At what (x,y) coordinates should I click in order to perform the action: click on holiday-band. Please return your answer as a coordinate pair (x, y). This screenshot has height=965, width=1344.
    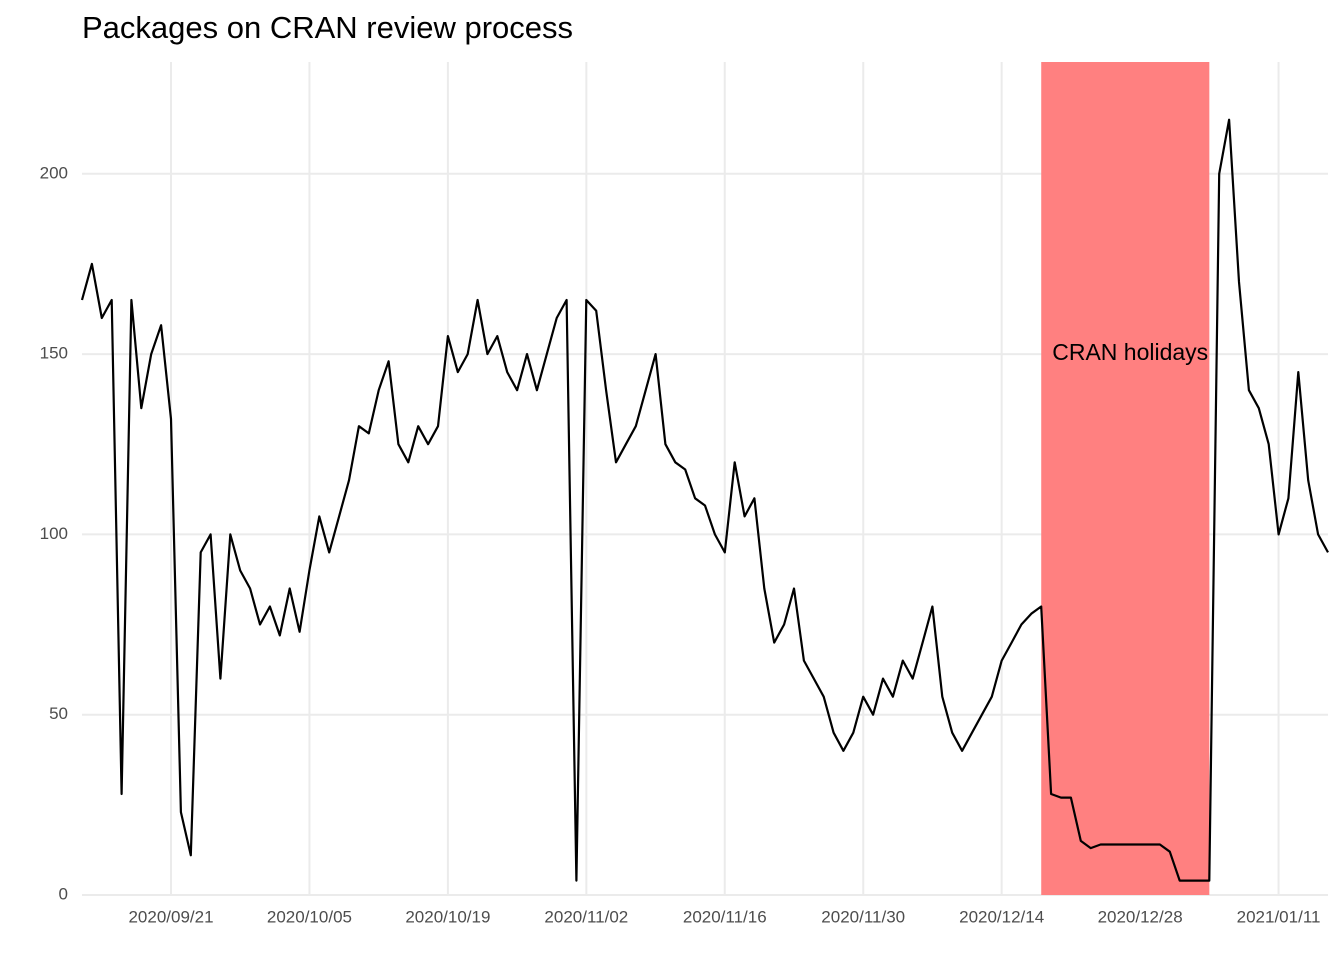
    Looking at the image, I should click on (1125, 478).